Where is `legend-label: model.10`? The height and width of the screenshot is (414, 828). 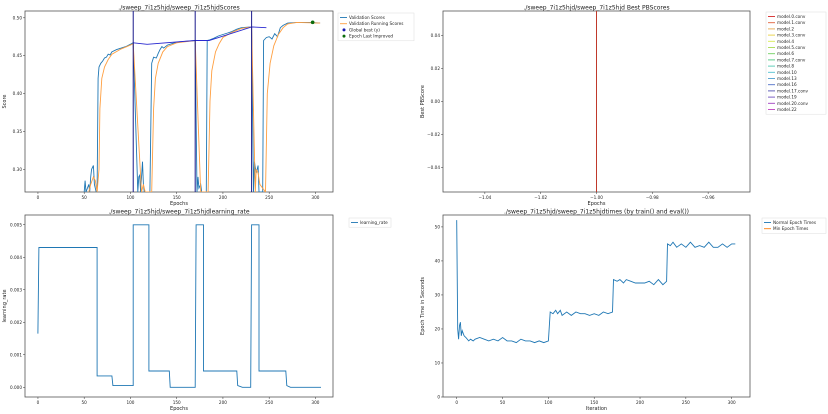 legend-label: model.10 is located at coordinates (787, 72).